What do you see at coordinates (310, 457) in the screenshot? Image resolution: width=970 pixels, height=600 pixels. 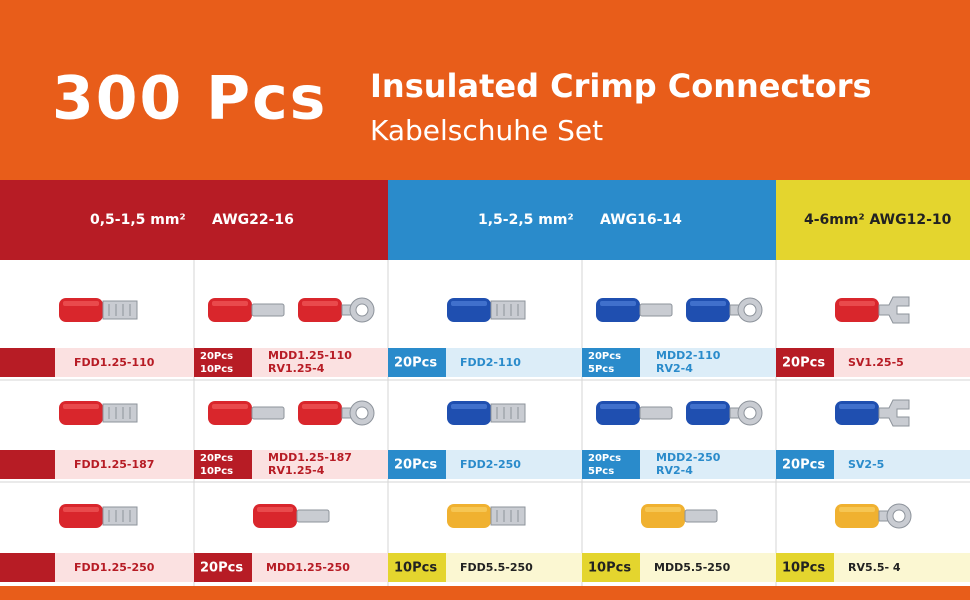 I see `part-number: MDD1.25-187` at bounding box center [310, 457].